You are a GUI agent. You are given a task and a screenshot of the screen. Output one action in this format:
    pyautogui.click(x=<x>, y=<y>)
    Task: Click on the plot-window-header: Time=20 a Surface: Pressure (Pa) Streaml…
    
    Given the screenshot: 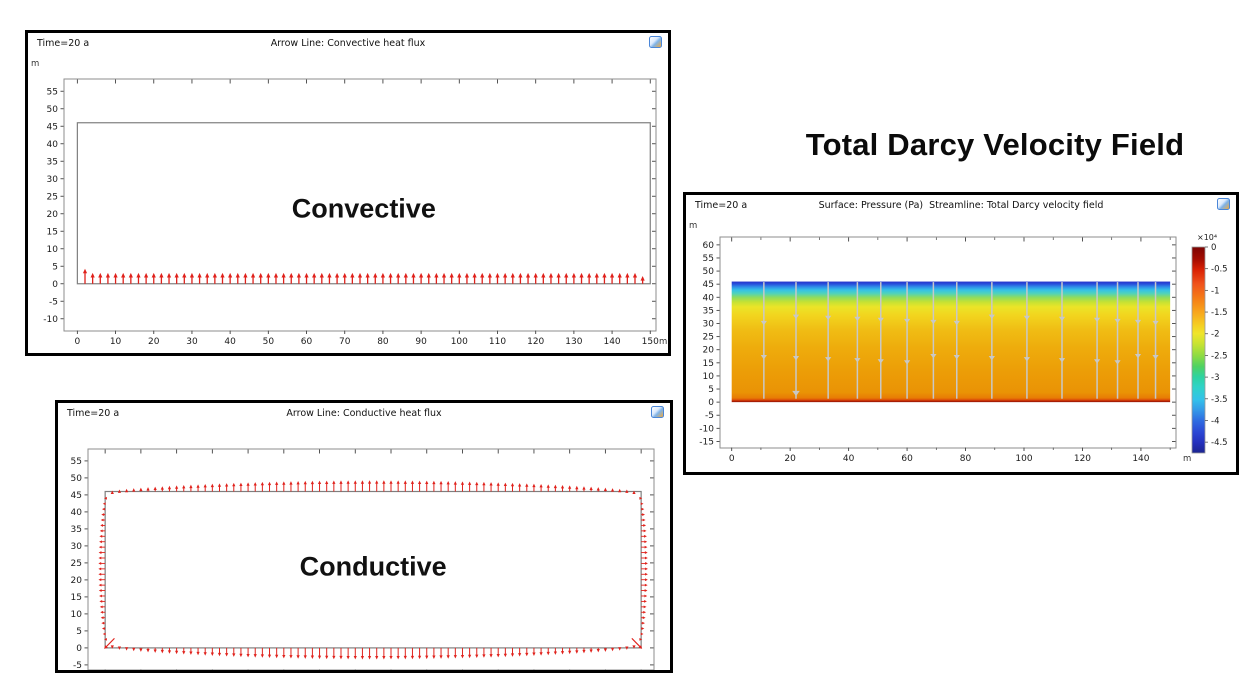 What is the action you would take?
    pyautogui.click(x=961, y=205)
    